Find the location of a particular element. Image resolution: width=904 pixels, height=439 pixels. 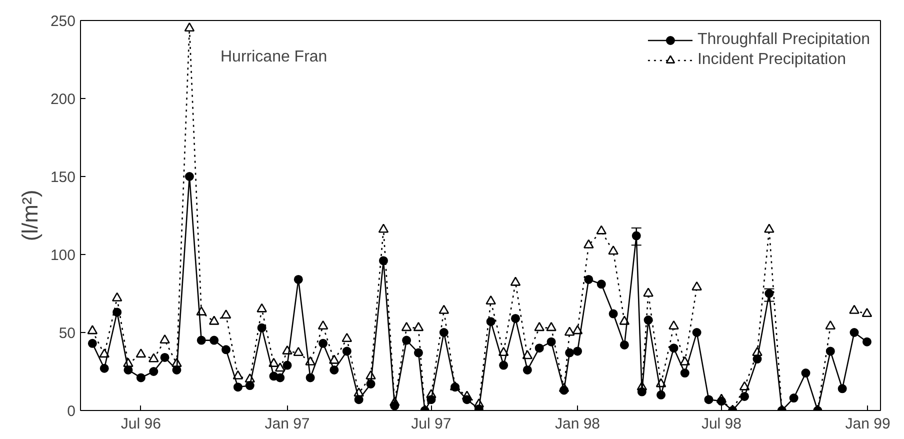

y-tick-label: 150 is located at coordinates (63, 177).